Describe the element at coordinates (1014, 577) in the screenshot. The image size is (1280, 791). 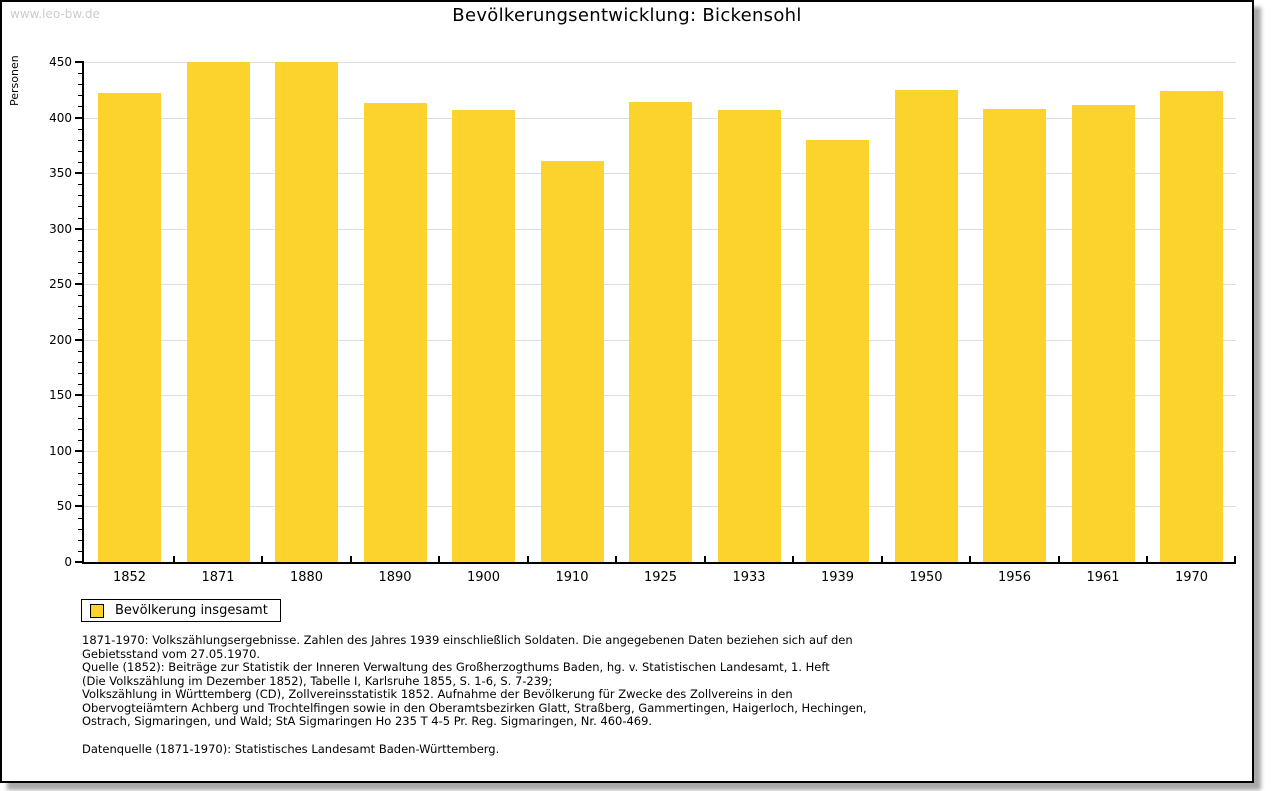
I see `x-tick-label: 1956` at that location.